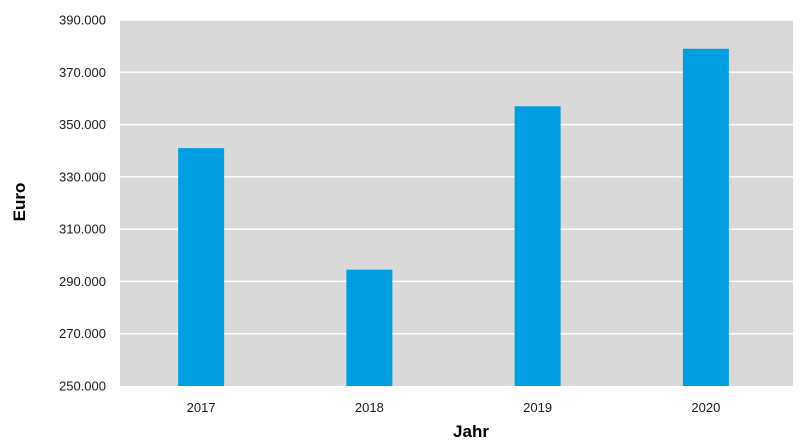 This screenshot has width=806, height=441. I want to click on x-tick-label: 2019, so click(537, 407).